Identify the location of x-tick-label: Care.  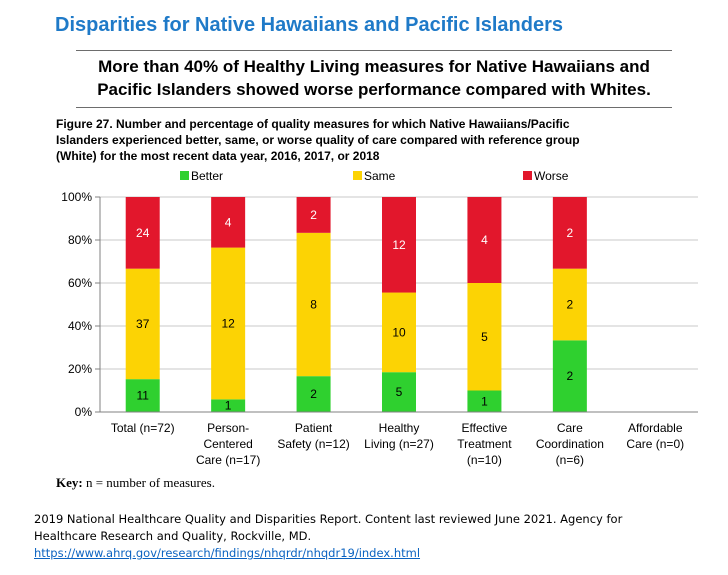
(570, 428).